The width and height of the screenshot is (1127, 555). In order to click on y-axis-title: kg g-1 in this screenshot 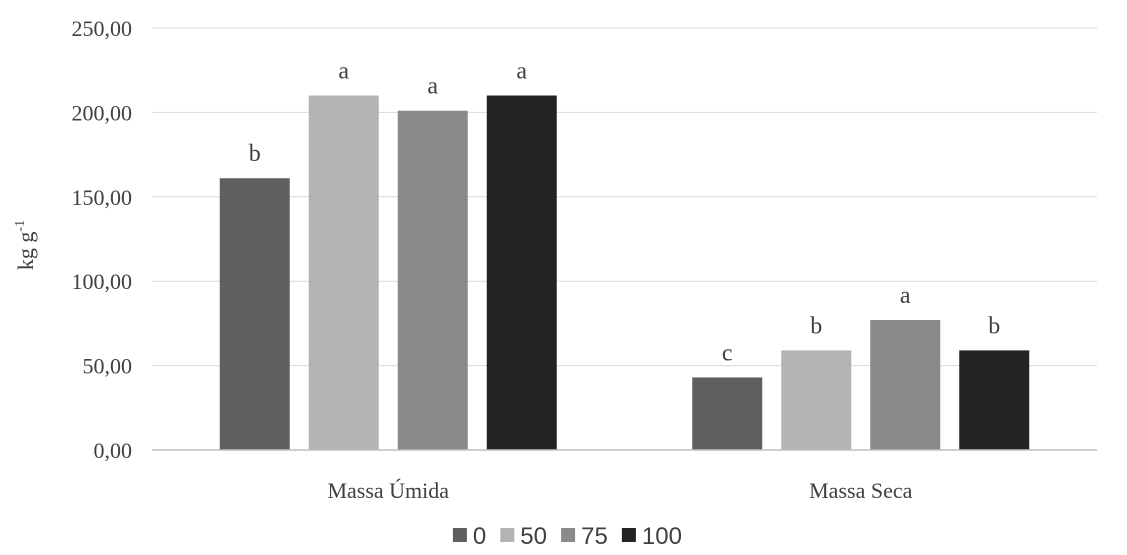, I will do `click(25, 245)`.